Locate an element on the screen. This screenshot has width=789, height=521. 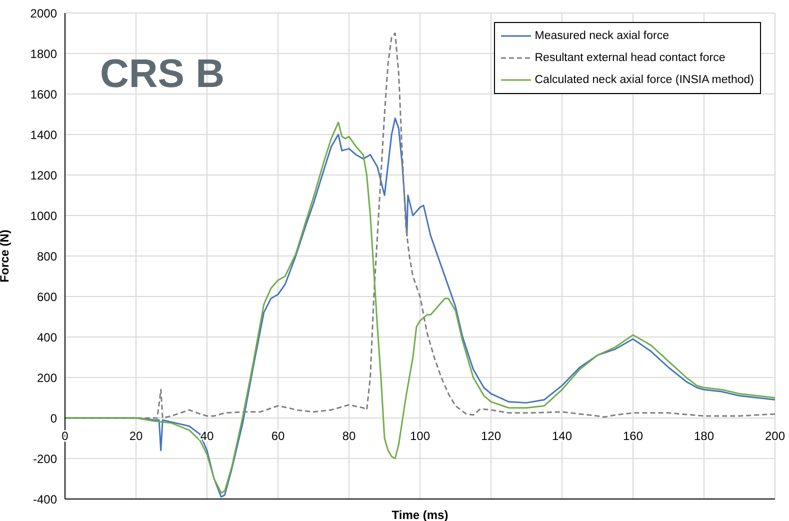
y-tick-label: 600 is located at coordinates (47, 297).